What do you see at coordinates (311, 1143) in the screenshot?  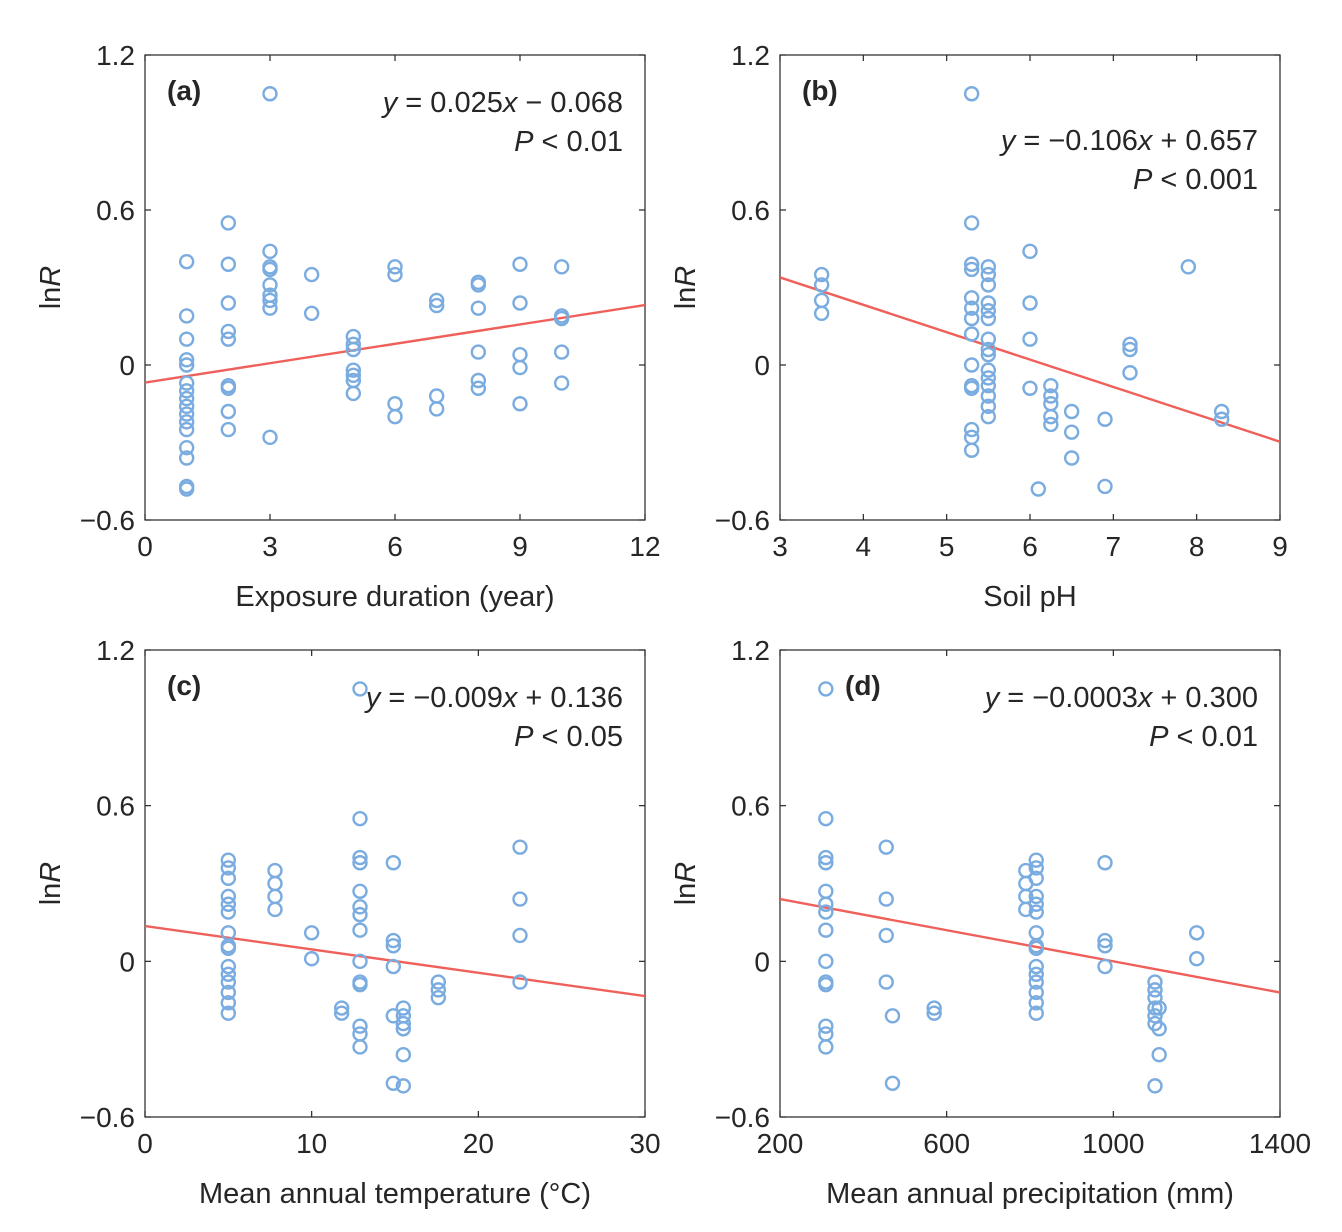 I see `x-tick-label: 10` at bounding box center [311, 1143].